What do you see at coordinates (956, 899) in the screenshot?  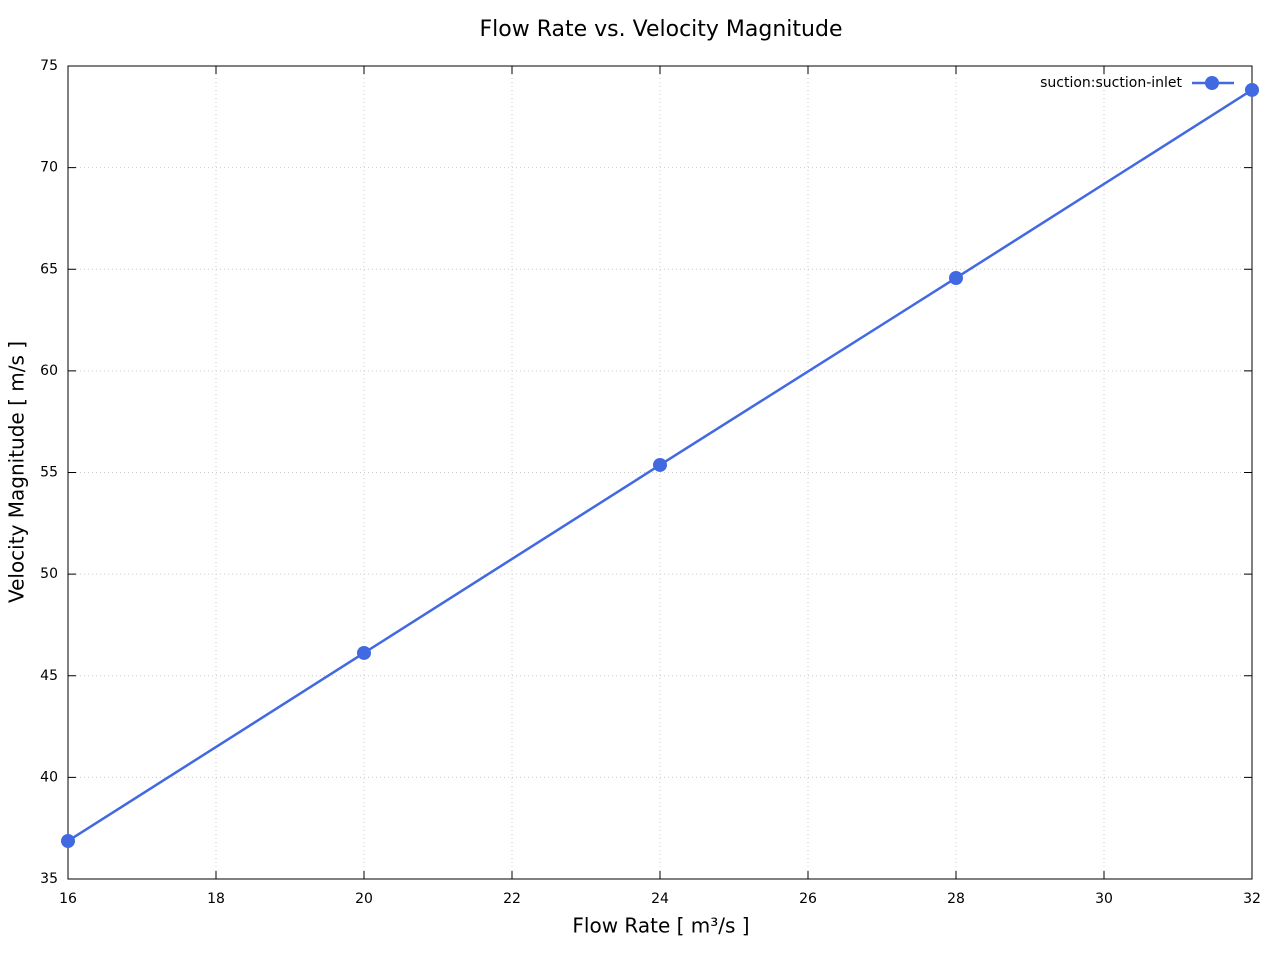 I see `x-tick-label: 28` at bounding box center [956, 899].